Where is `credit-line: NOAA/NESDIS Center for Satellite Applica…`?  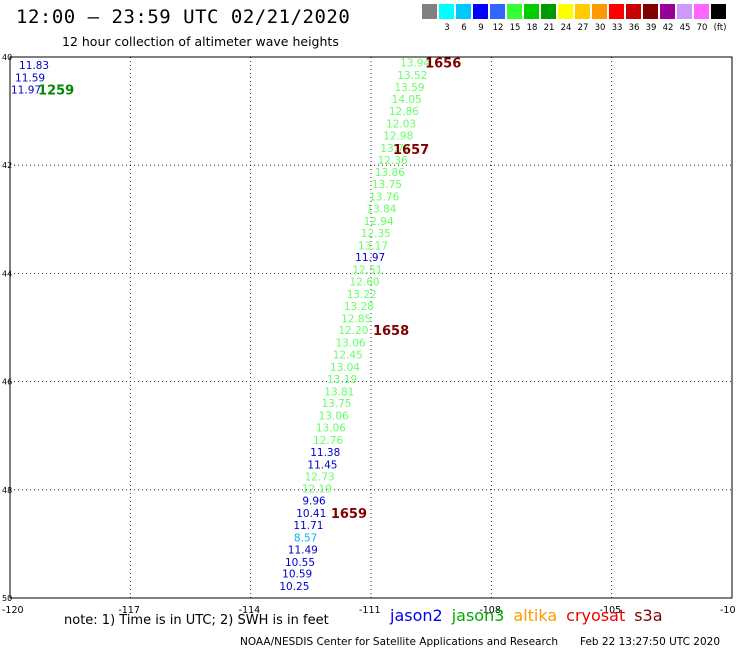
credit-line: NOAA/NESDIS Center for Satellite Applica… is located at coordinates (399, 642).